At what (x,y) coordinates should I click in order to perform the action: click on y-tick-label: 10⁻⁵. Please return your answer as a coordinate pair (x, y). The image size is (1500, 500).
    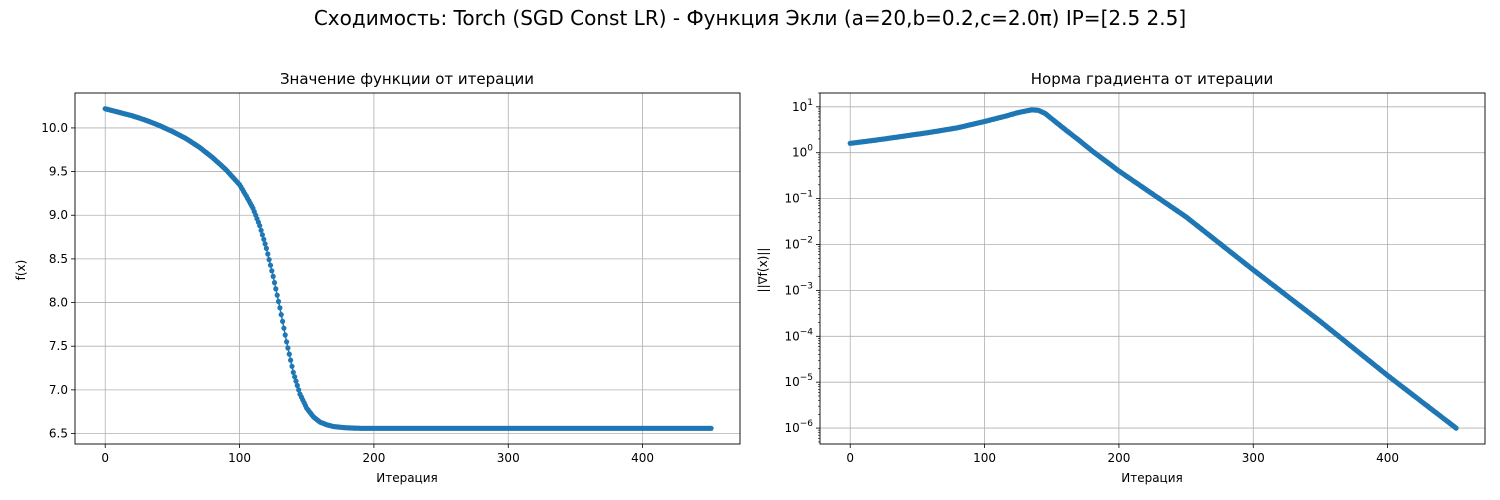
    Looking at the image, I should click on (798, 381).